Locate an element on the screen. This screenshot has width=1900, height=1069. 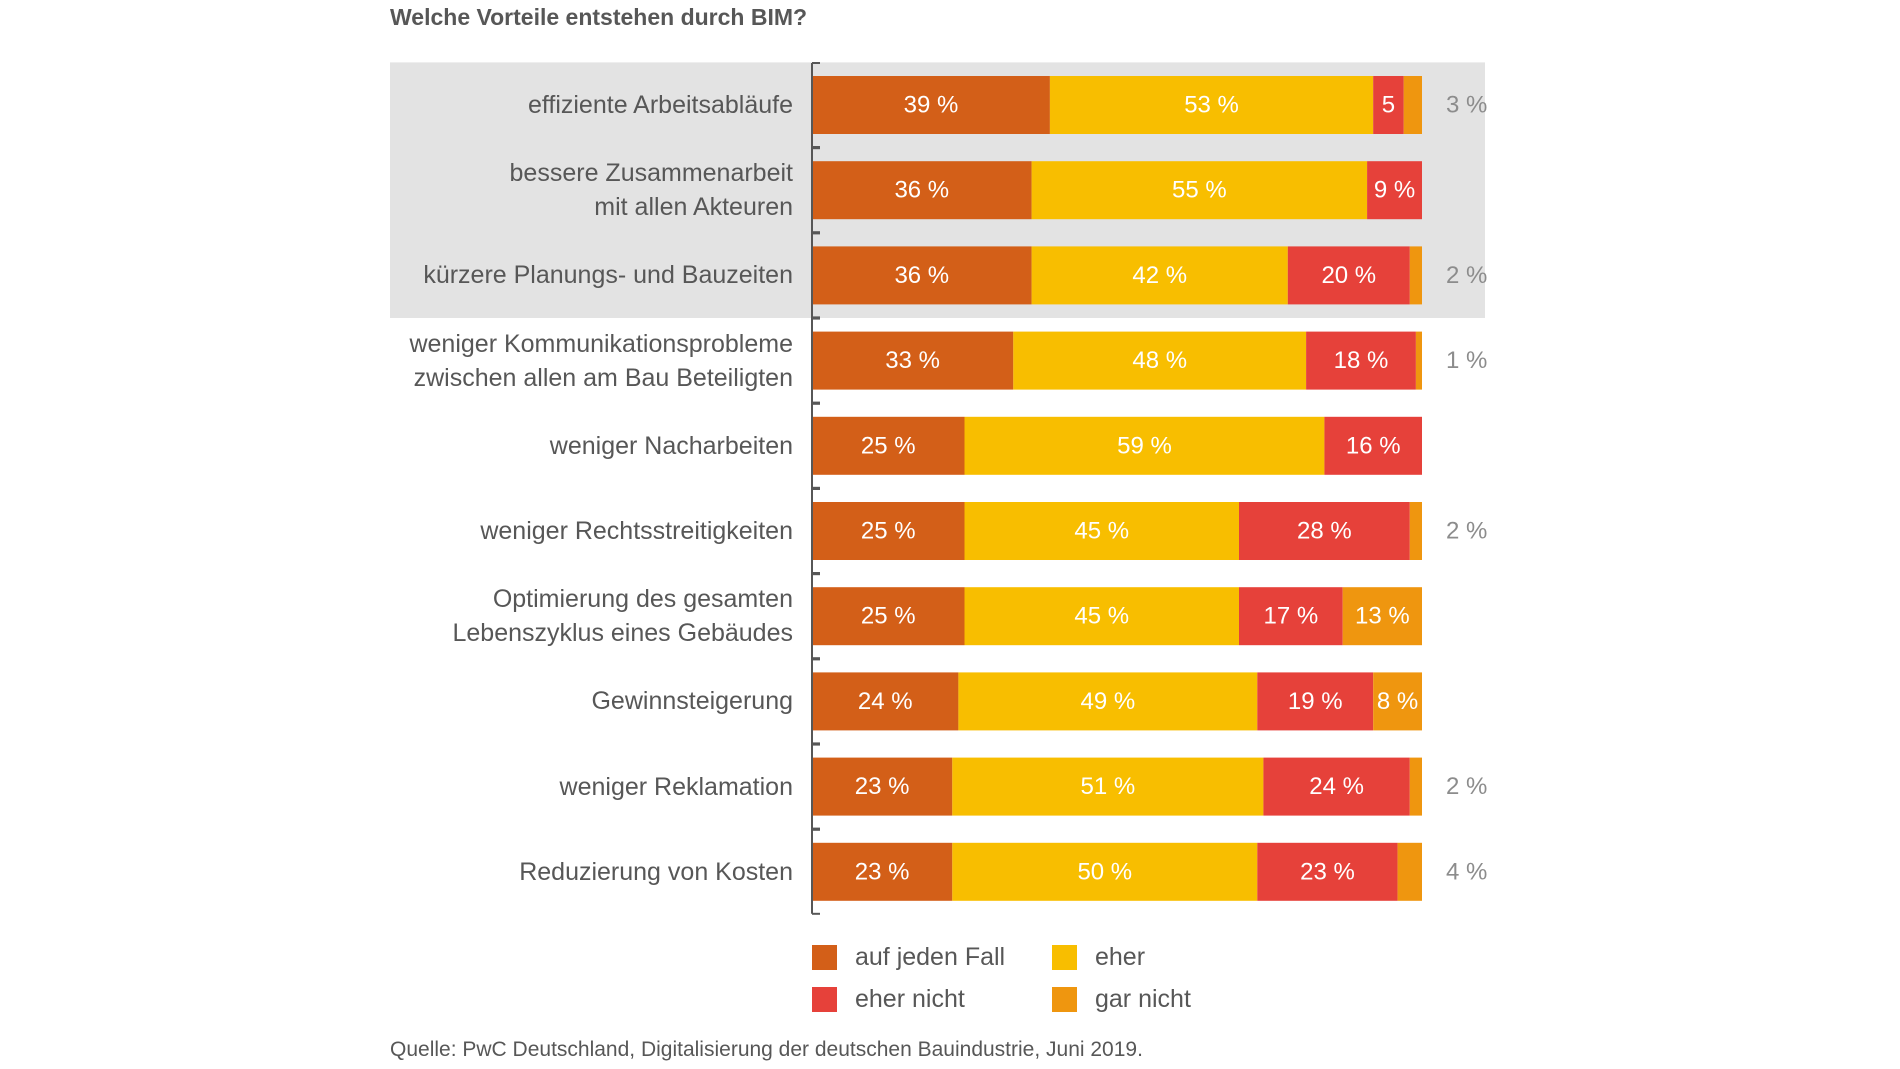
value-label: 5 is located at coordinates (1388, 105).